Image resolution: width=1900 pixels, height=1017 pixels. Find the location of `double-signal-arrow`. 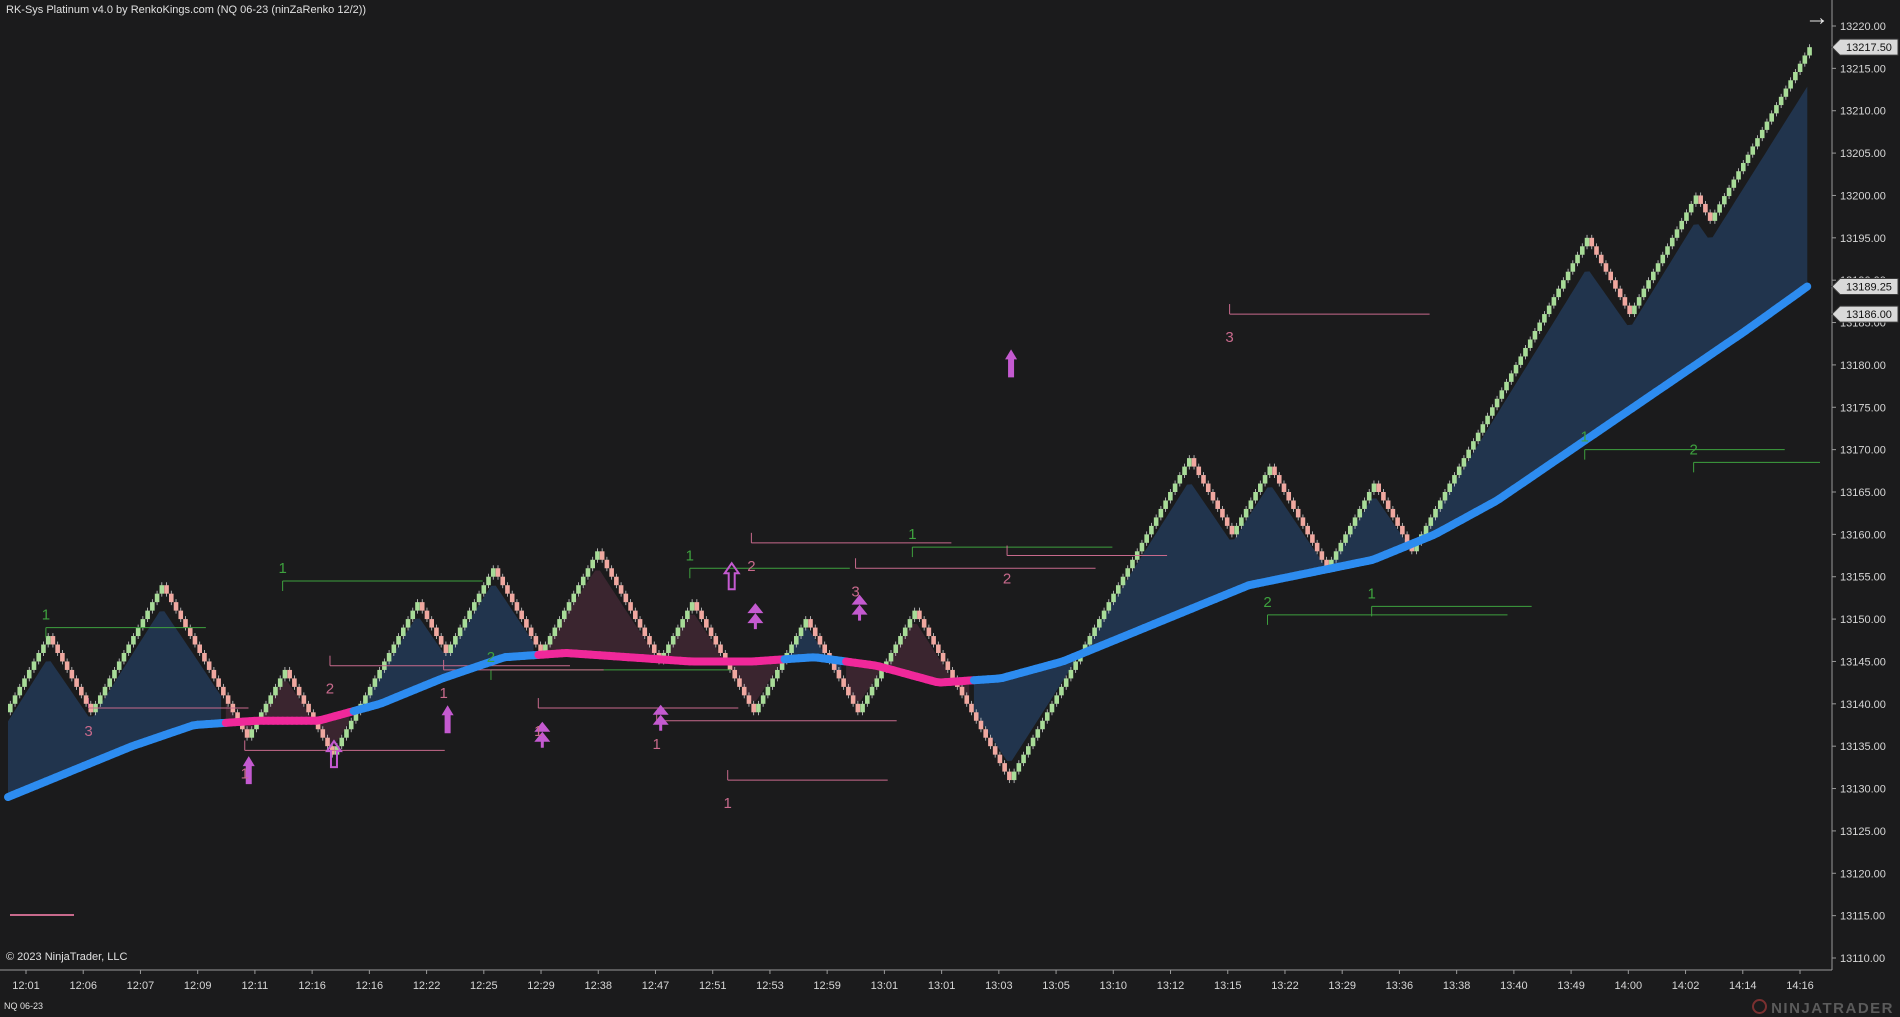

double-signal-arrow is located at coordinates (755, 616).